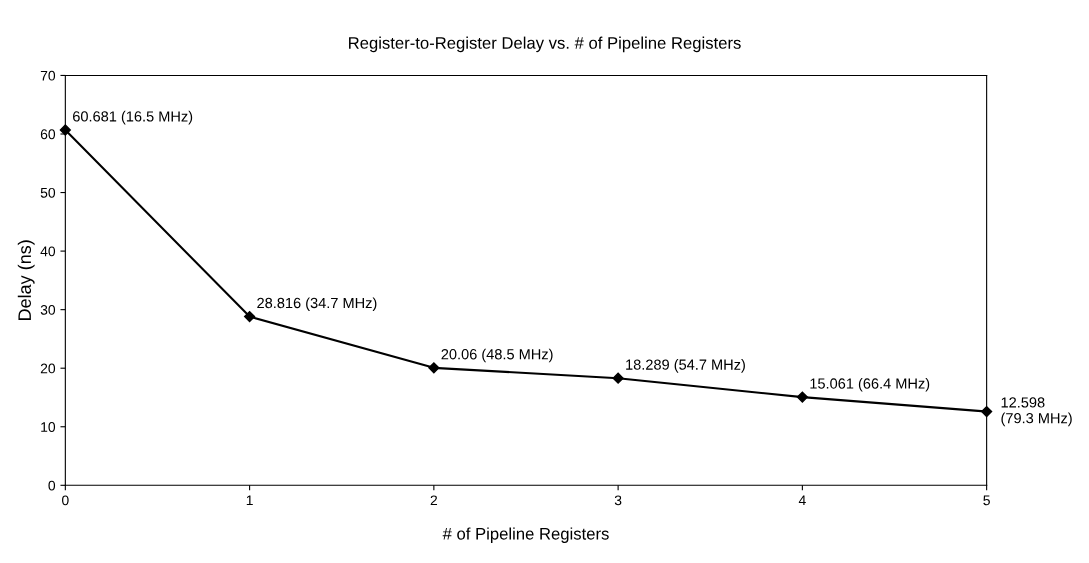 Image resolution: width=1089 pixels, height=563 pixels. What do you see at coordinates (317, 304) in the screenshot?
I see `data-label: 28.816 (34.7 MHz)` at bounding box center [317, 304].